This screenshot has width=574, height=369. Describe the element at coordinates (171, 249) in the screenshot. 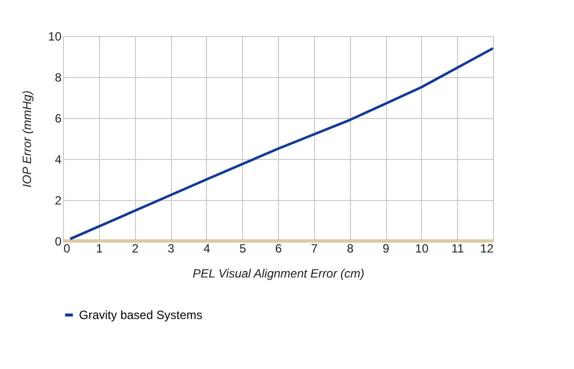

I see `x-tick-label: 3` at that location.